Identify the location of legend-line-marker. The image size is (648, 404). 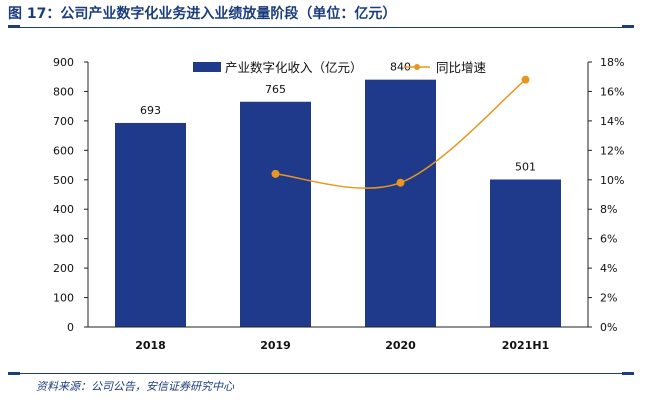
(417, 67).